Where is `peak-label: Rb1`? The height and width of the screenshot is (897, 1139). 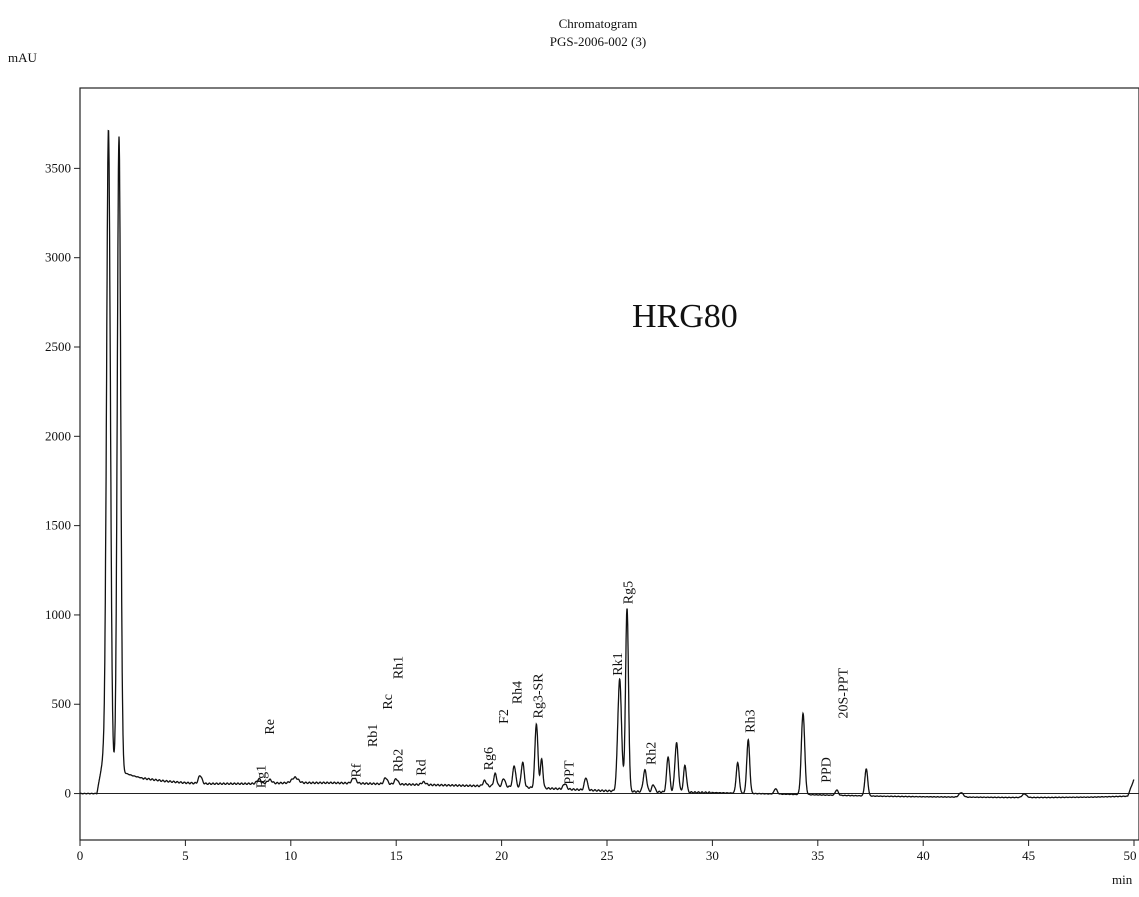
peak-label: Rb1 is located at coordinates (373, 735).